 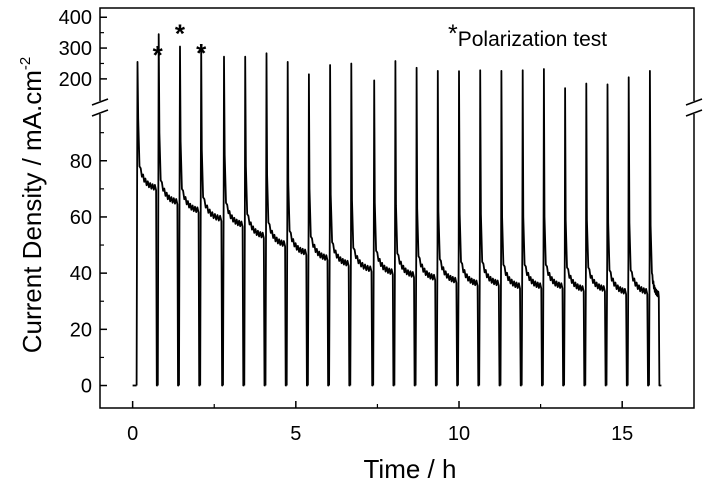 I want to click on axis-break-gap, so click(x=397, y=107).